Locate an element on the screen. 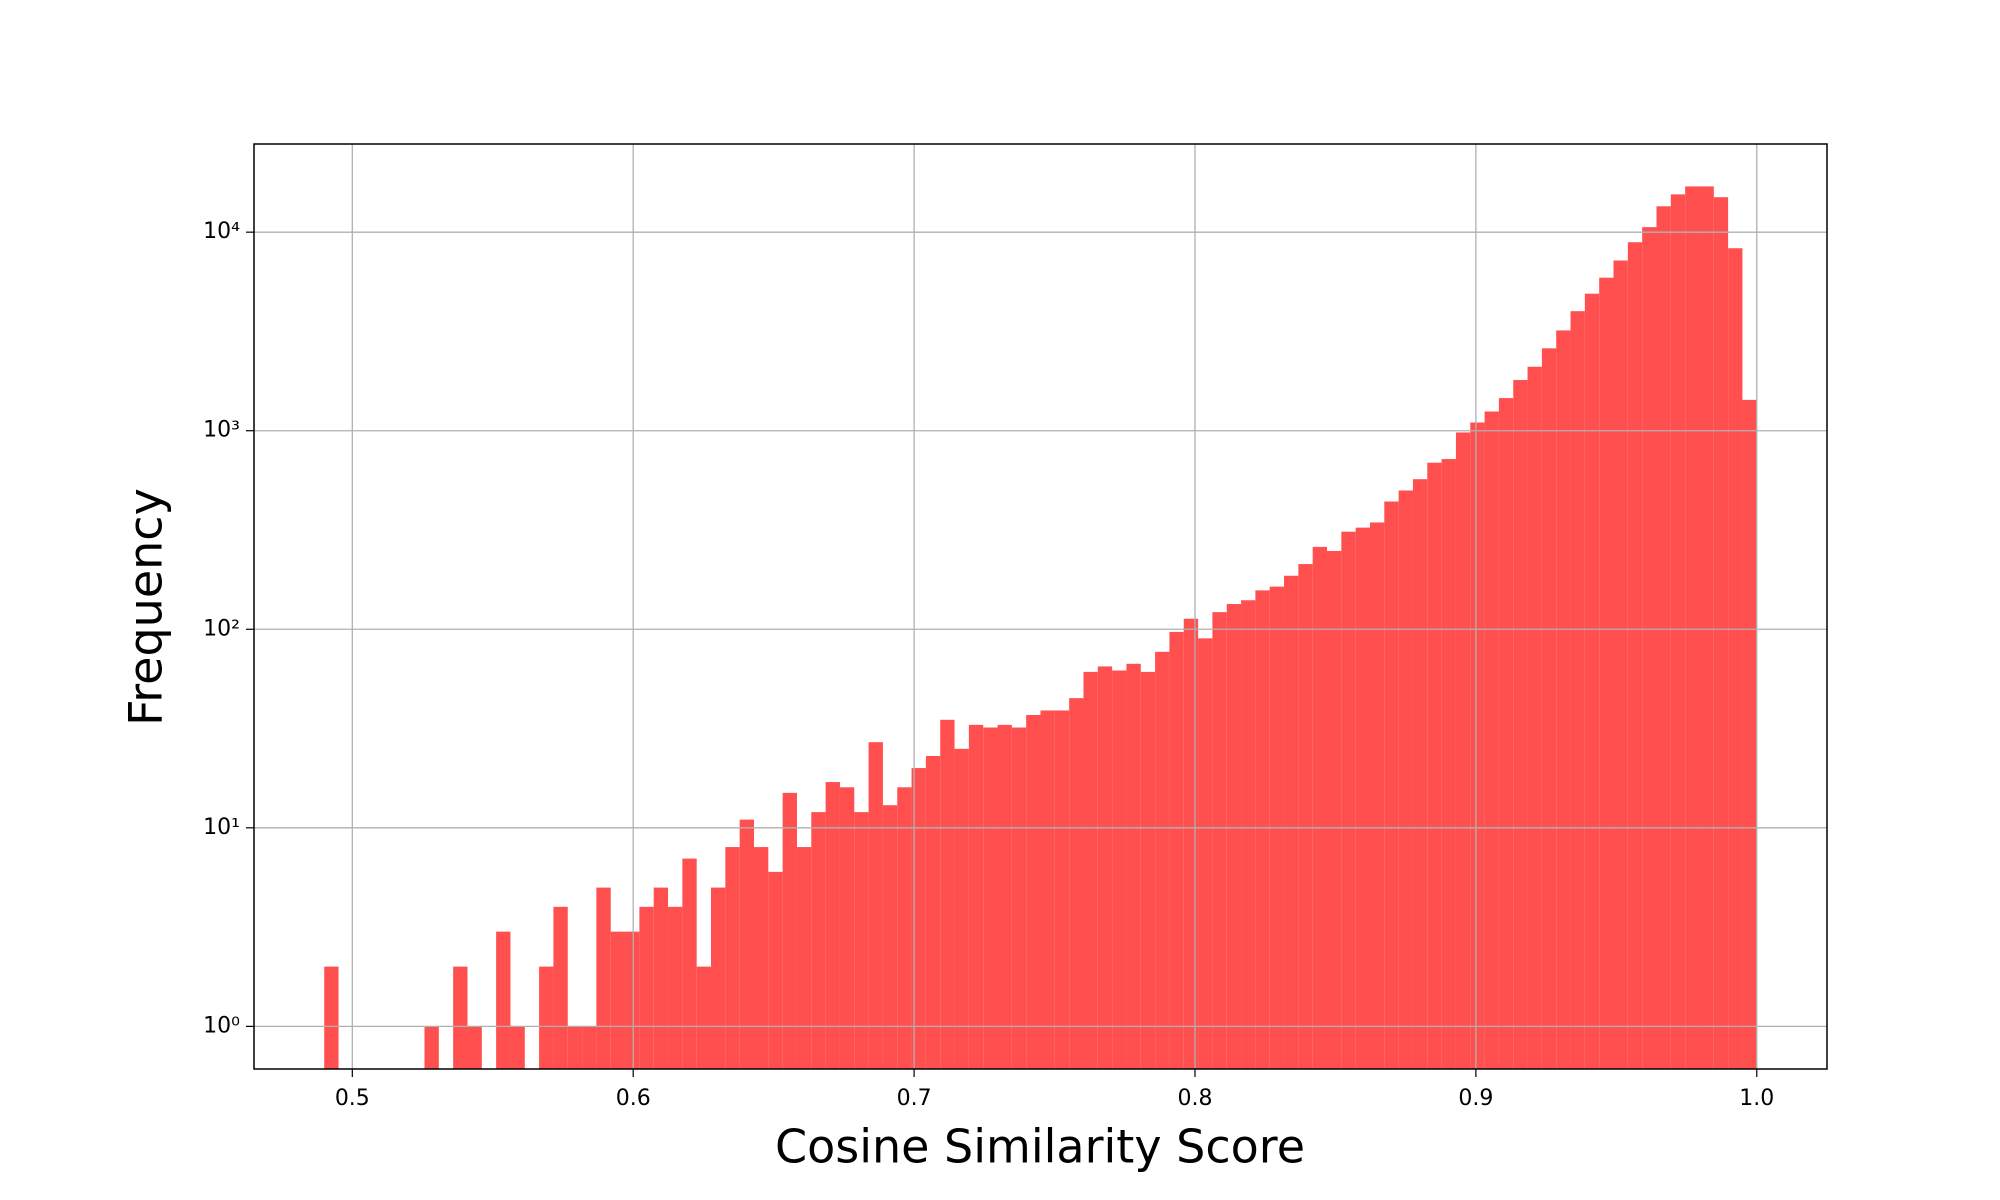  x-tick-label: 0.5 is located at coordinates (352, 1098).